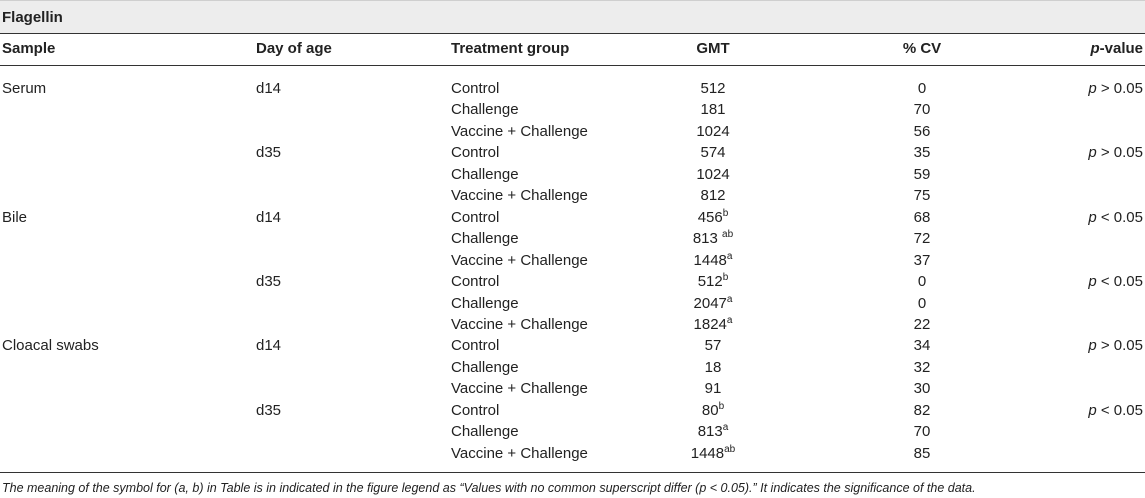  I want to click on cell-gmt: 18, so click(713, 367).